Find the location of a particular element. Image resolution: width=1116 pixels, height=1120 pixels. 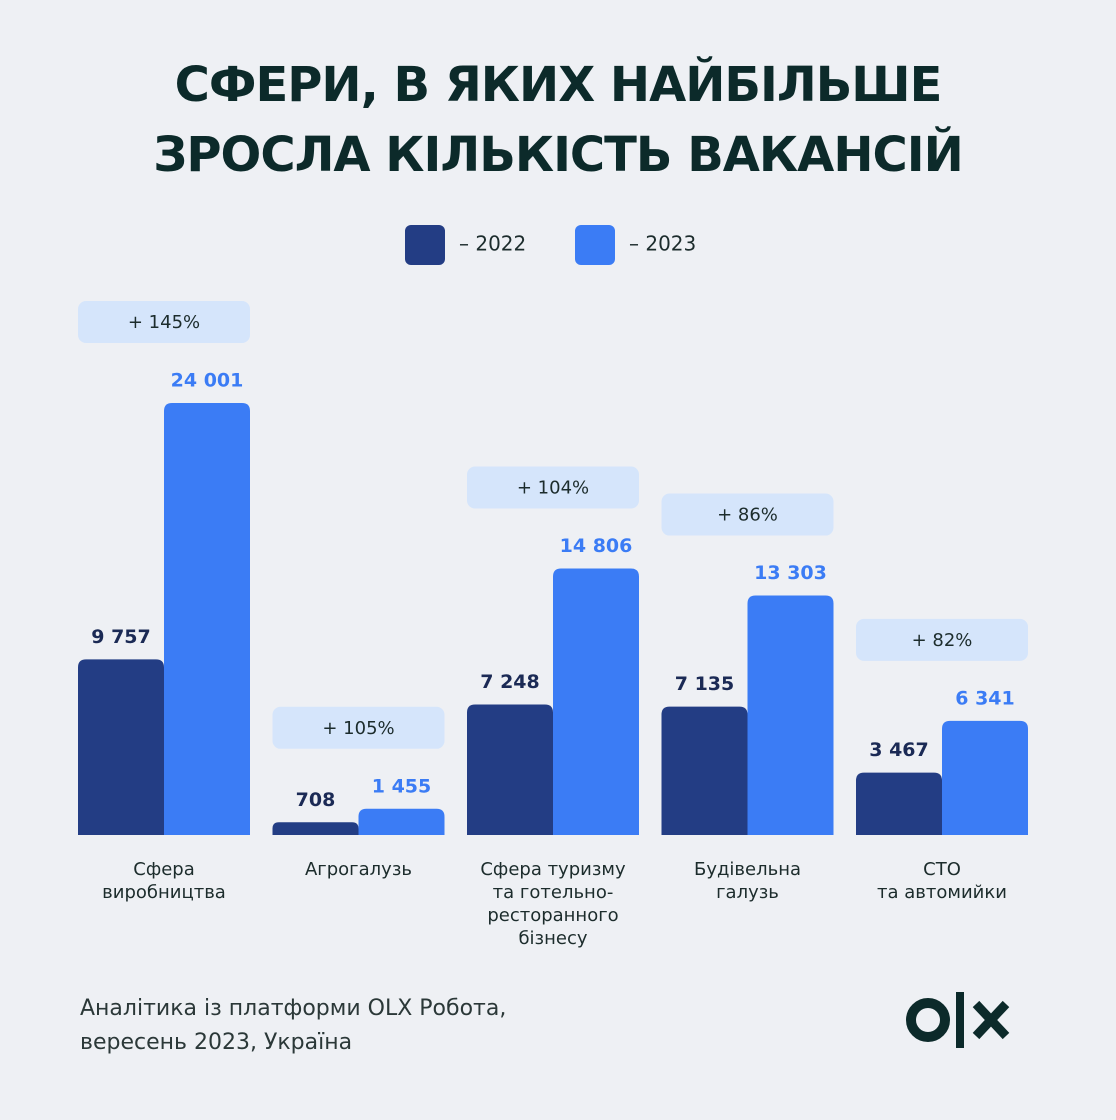

value-label: 7 135 is located at coordinates (705, 684).